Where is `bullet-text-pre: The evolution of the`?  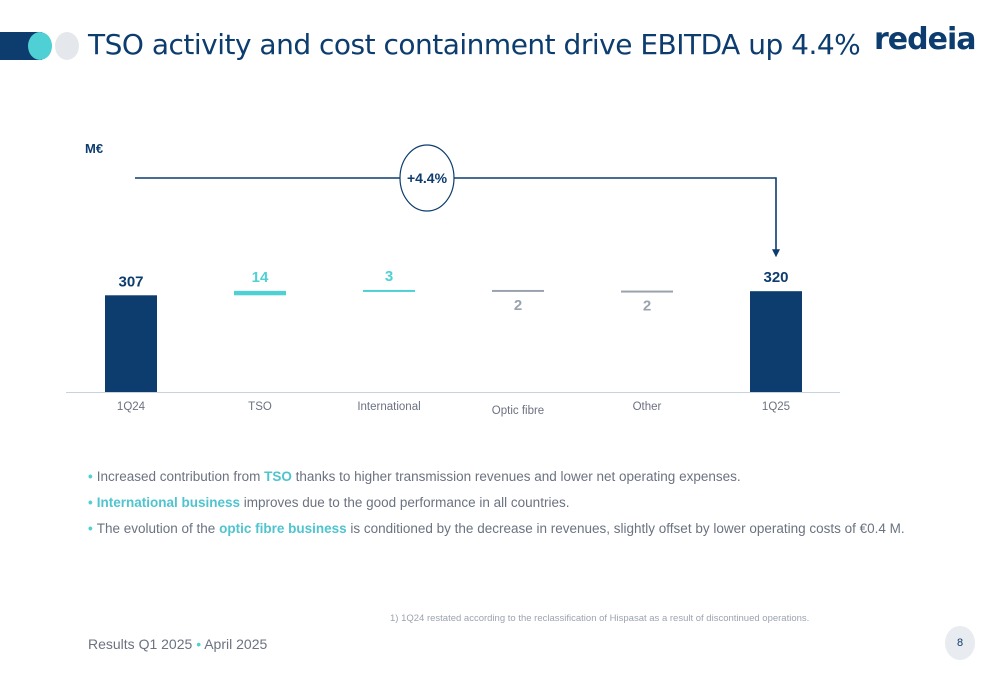 bullet-text-pre: The evolution of the is located at coordinates (158, 528).